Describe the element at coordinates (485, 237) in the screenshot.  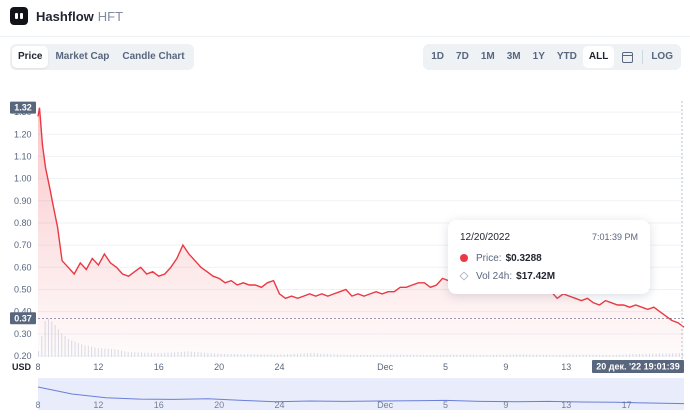
I see `tooltip-date: 12/20/2022` at that location.